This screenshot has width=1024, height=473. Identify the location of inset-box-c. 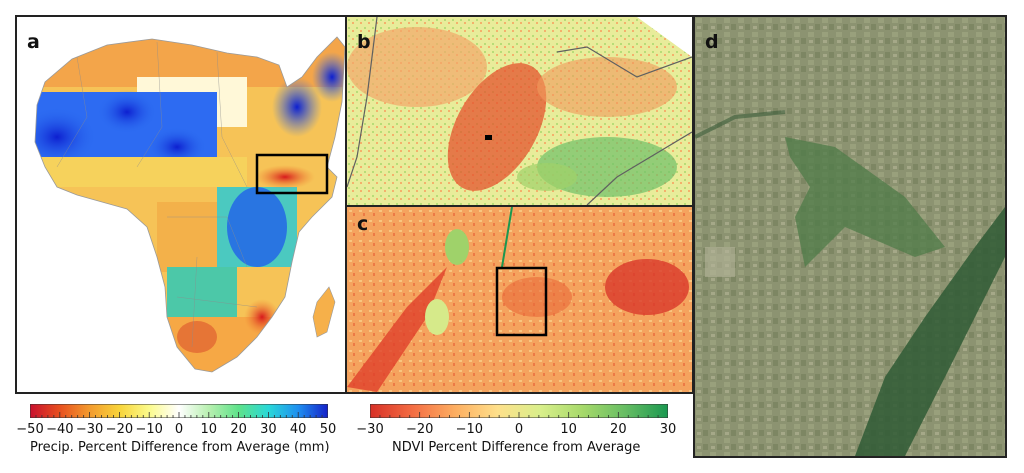
(521, 301).